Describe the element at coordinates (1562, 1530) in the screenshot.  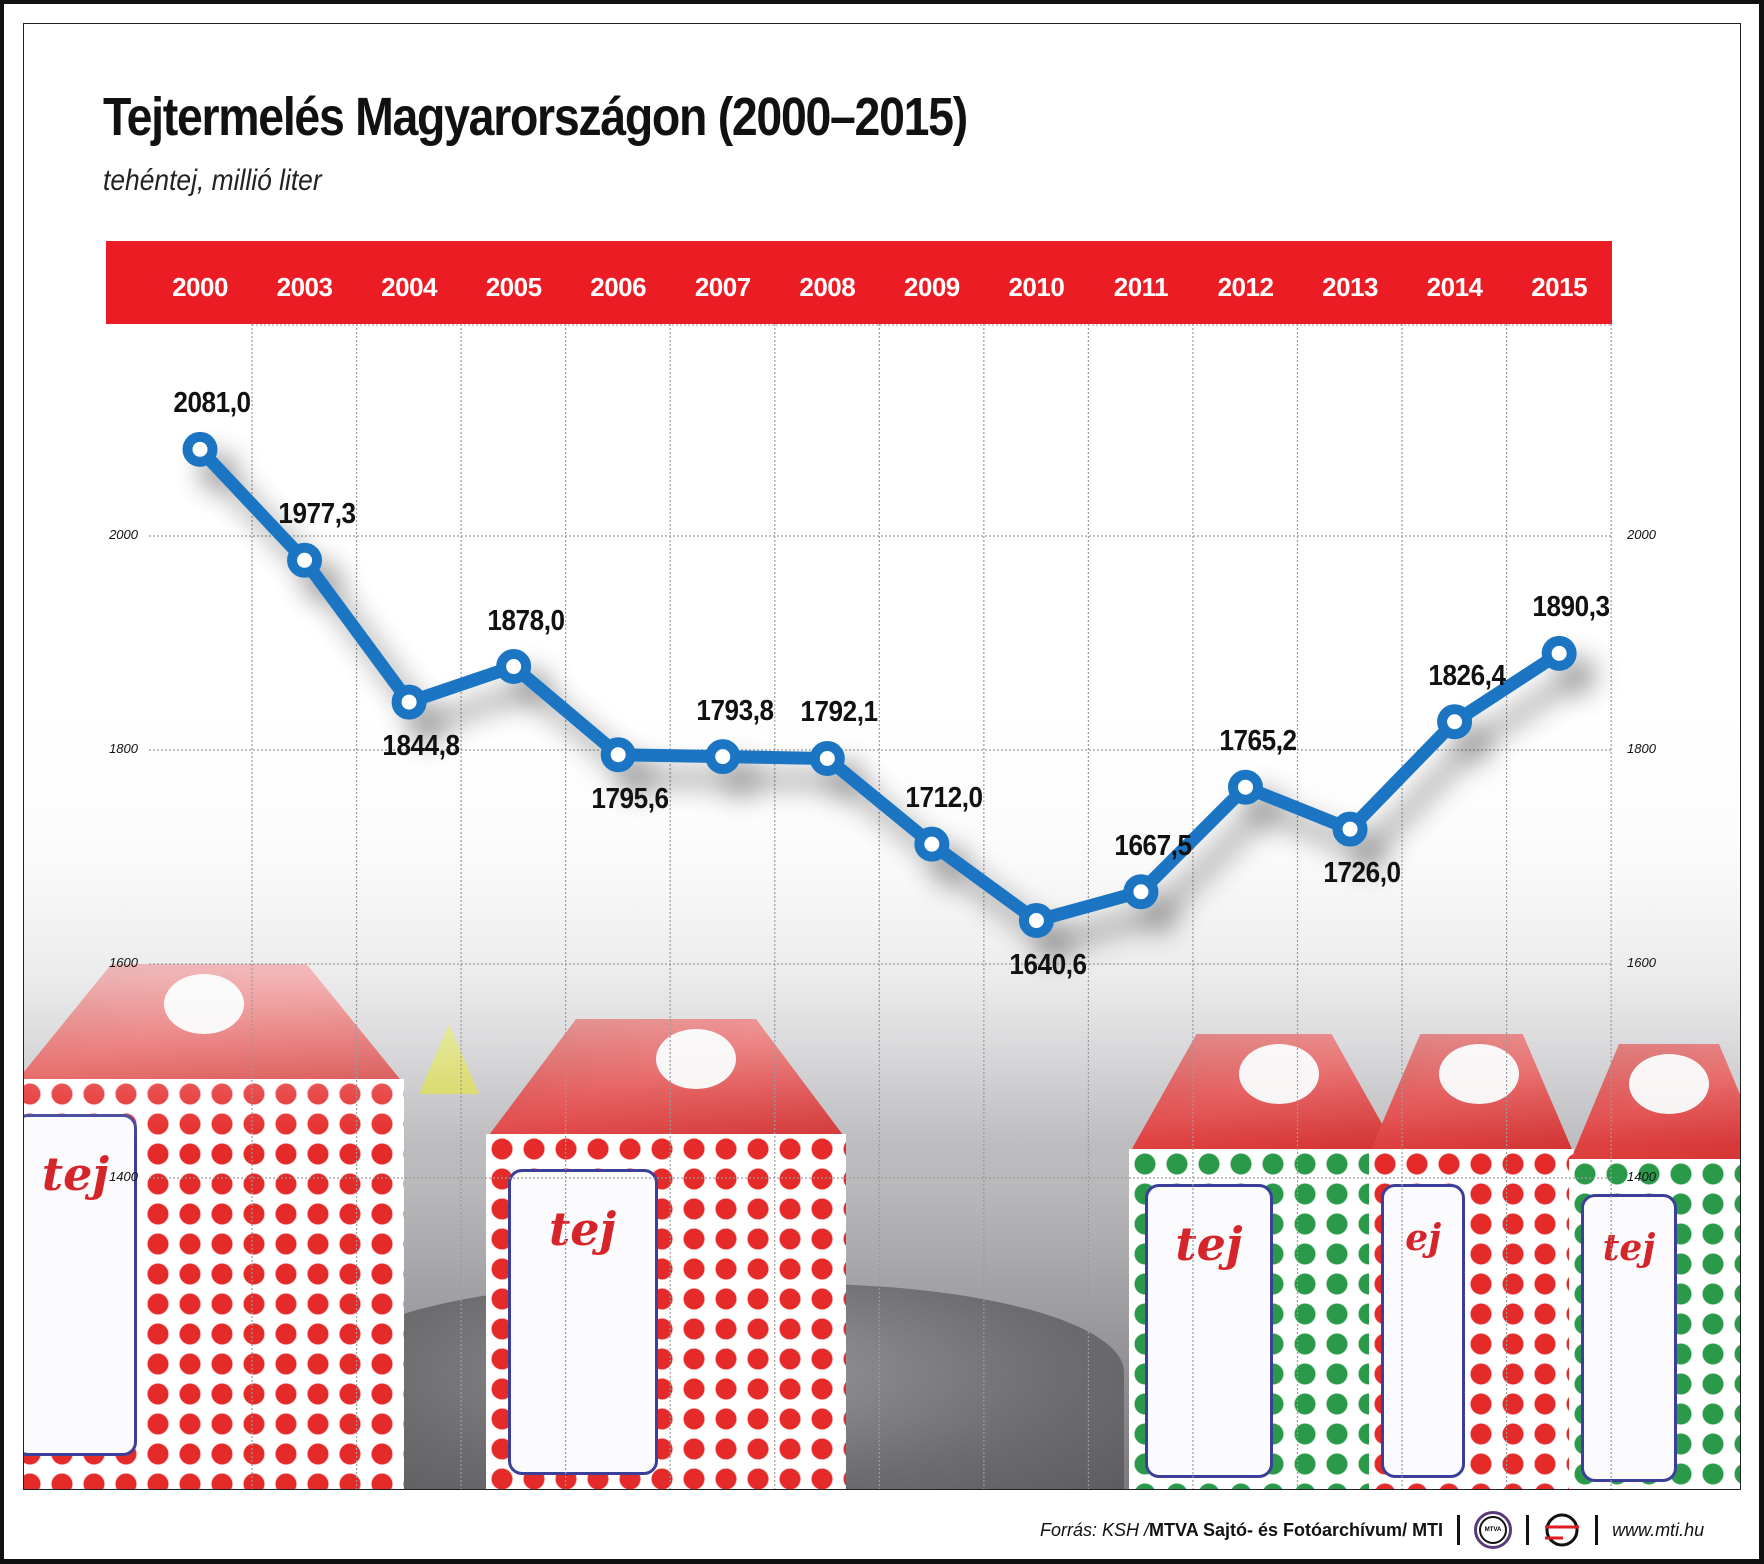
I see `mti-logo-icon` at that location.